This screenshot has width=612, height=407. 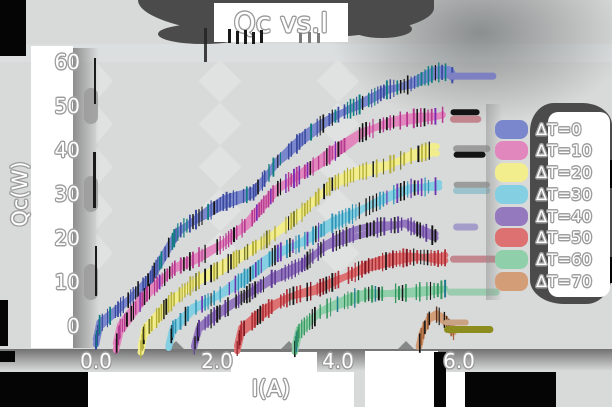 I want to click on y-tick-10: 10, so click(x=67, y=282).